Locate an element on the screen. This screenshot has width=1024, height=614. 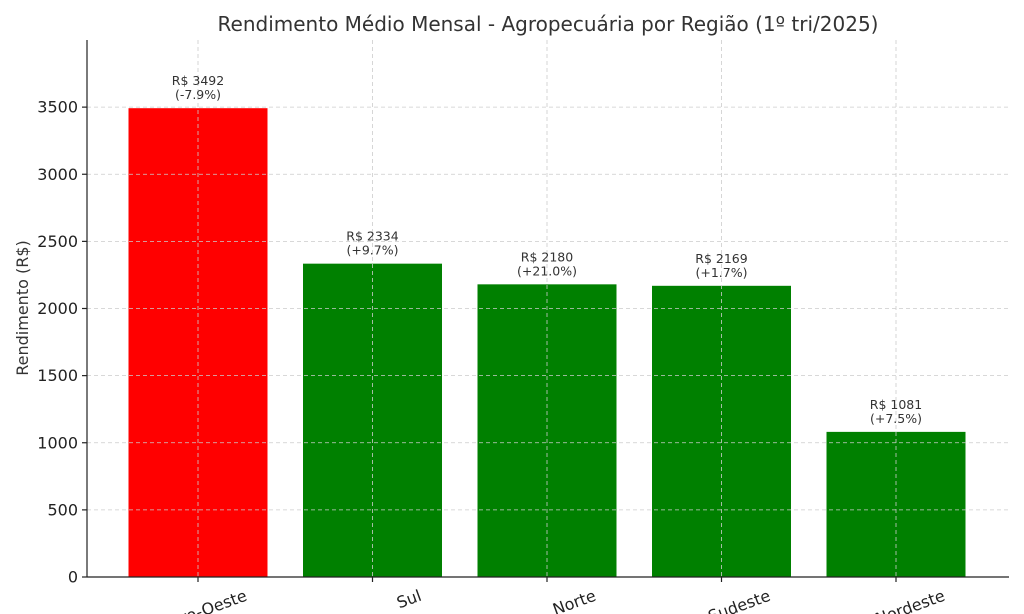
y-tick-label-7: 3500 is located at coordinates (57, 107).